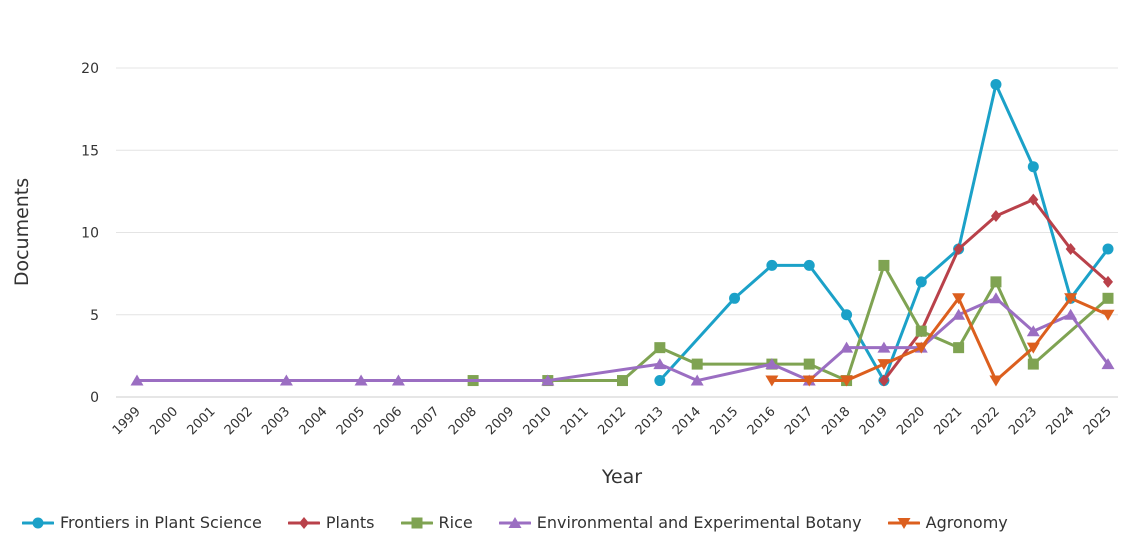 The height and width of the screenshot is (539, 1122). What do you see at coordinates (161, 522) in the screenshot?
I see `legend-label: Frontiers in Plant Science` at bounding box center [161, 522].